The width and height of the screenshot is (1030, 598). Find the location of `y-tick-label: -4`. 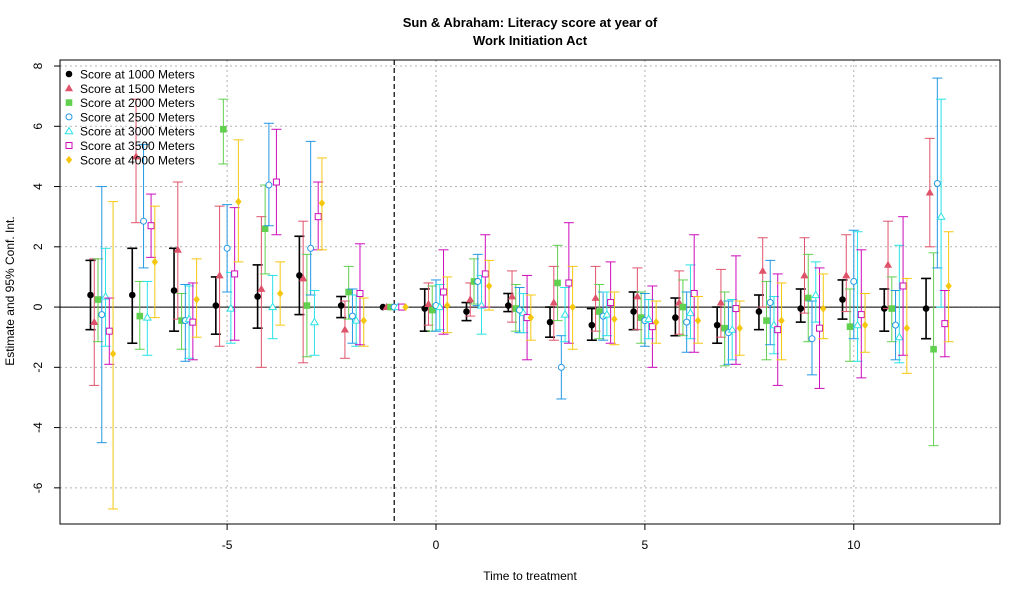

y-tick-label: -4 is located at coordinates (38, 427).